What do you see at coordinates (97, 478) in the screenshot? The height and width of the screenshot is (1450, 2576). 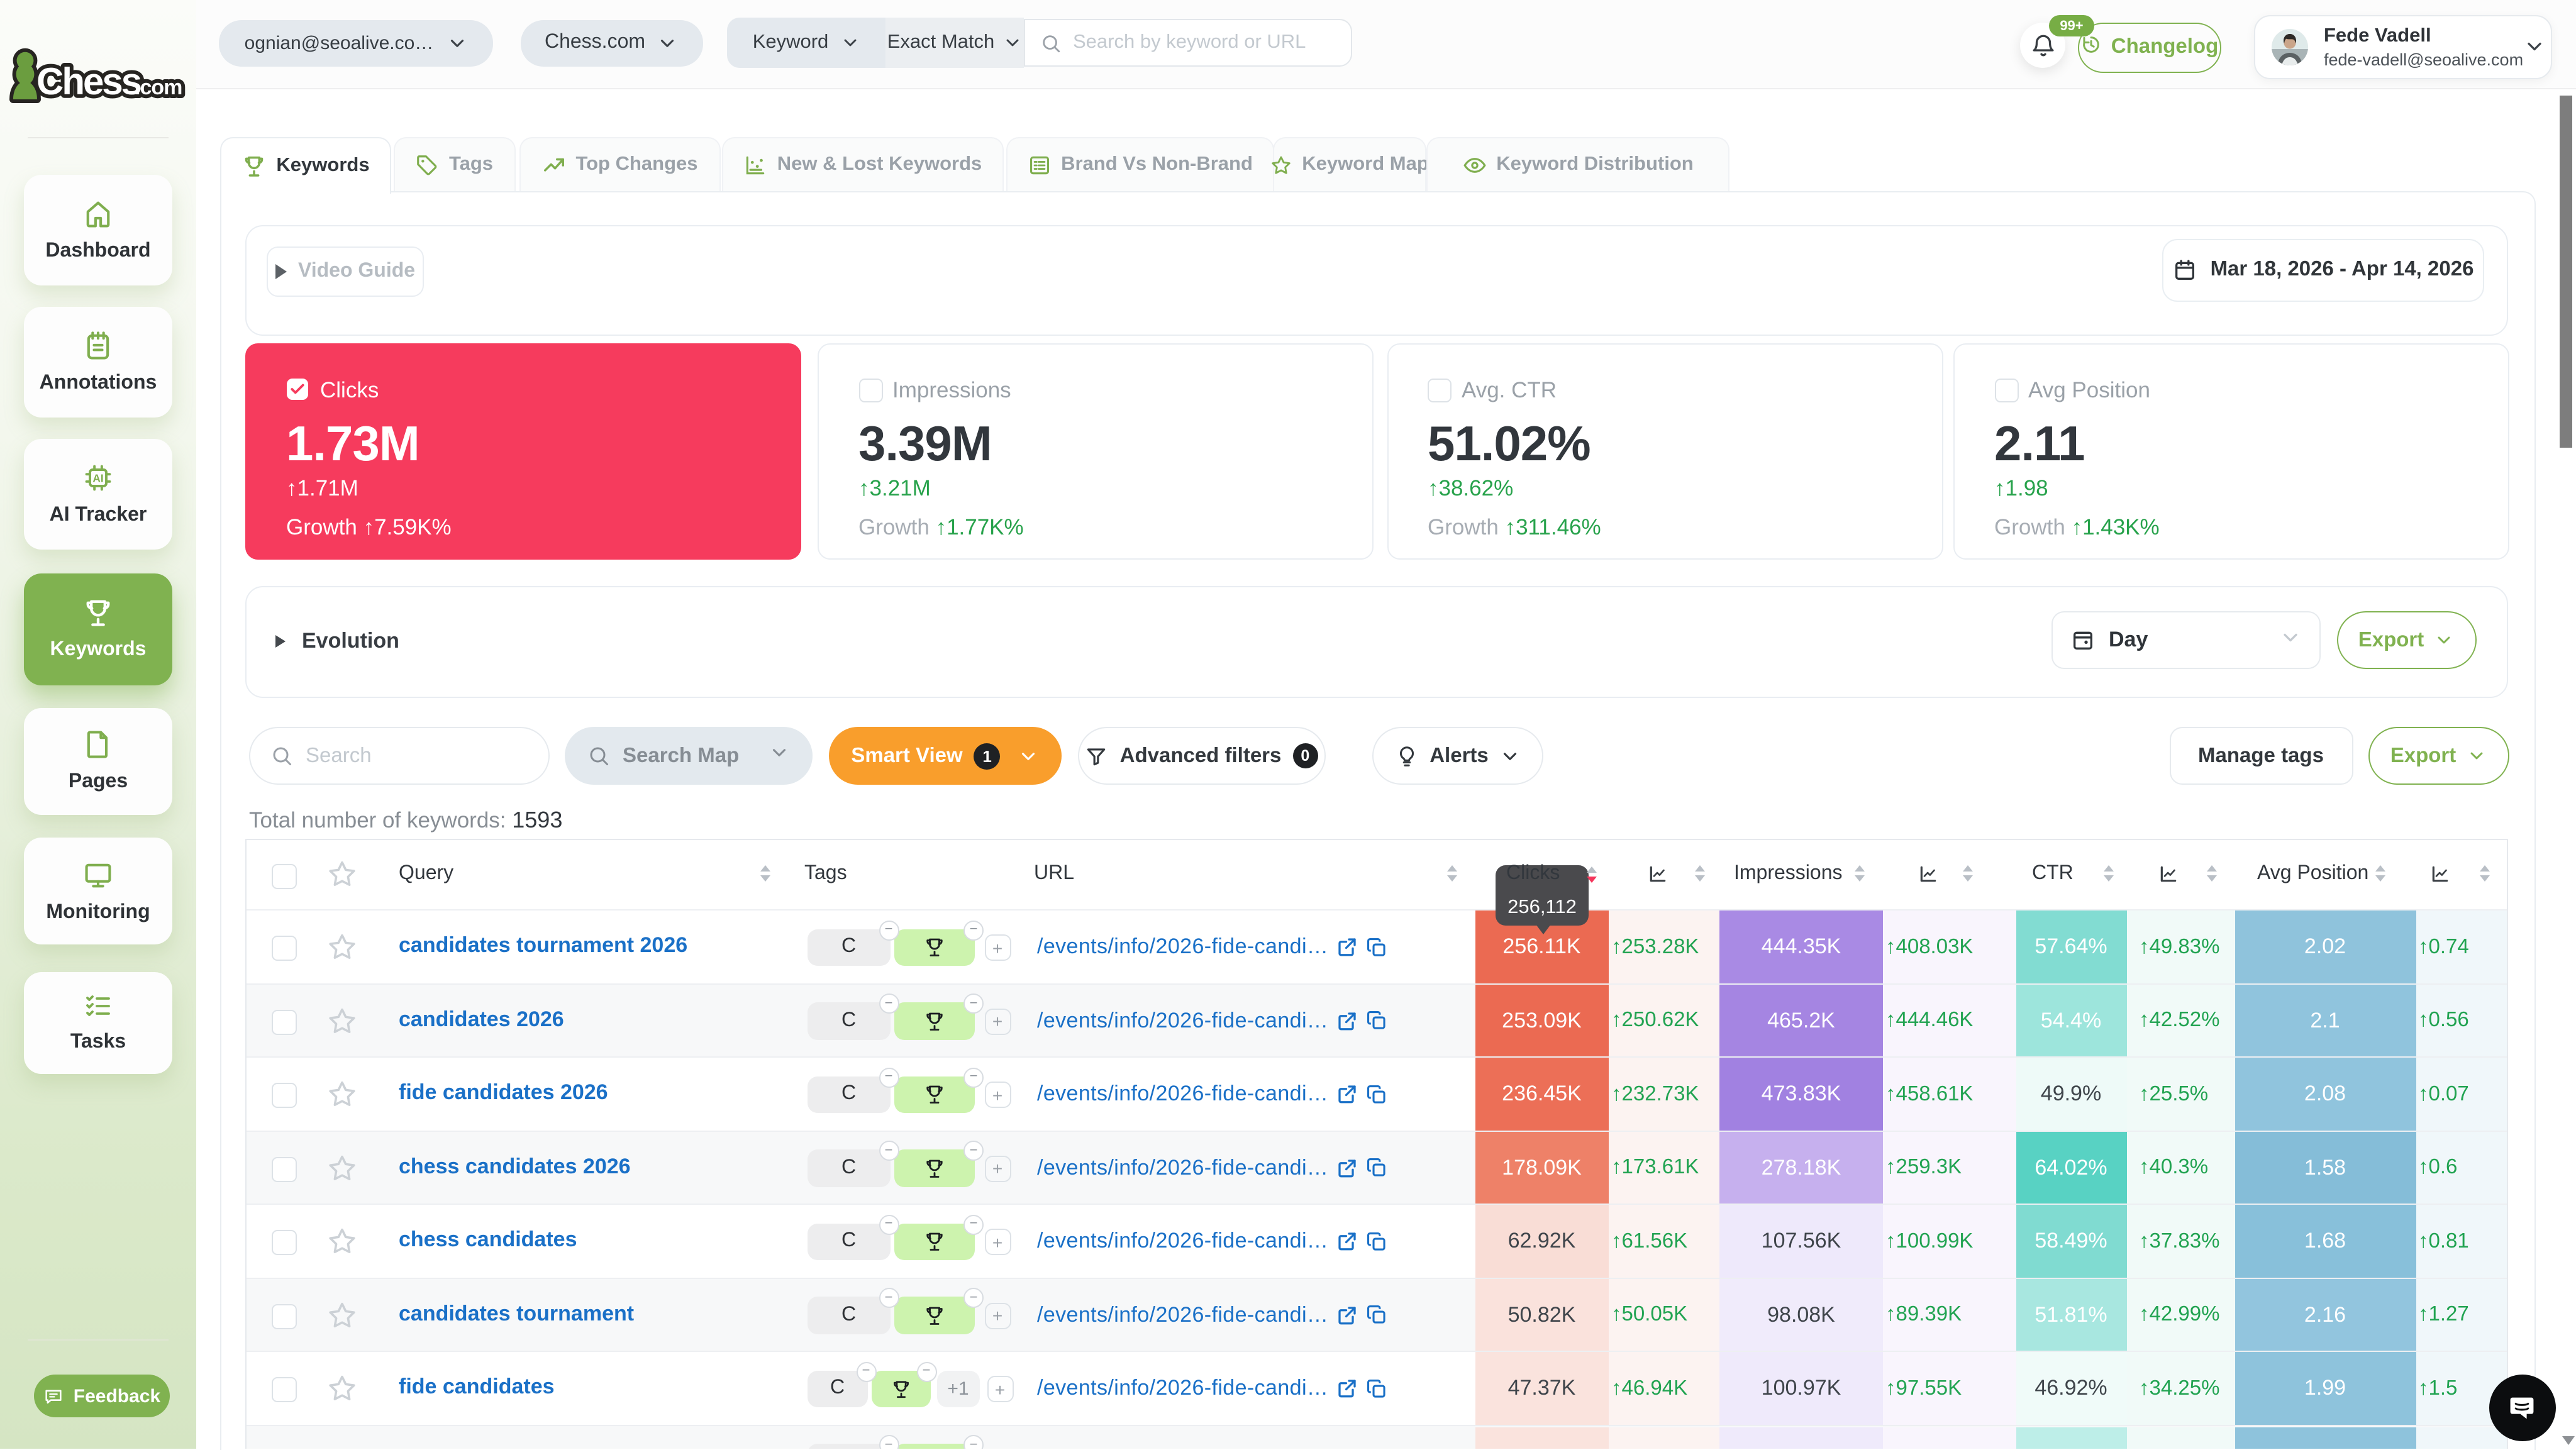 I see `svg-text: AI` at bounding box center [97, 478].